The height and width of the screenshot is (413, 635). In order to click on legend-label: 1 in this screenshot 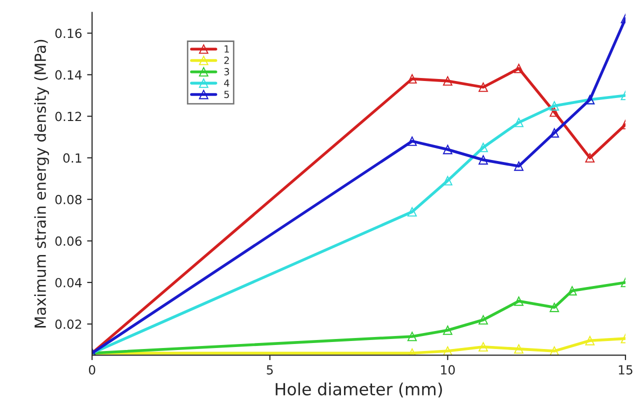, I will do `click(226, 49)`.